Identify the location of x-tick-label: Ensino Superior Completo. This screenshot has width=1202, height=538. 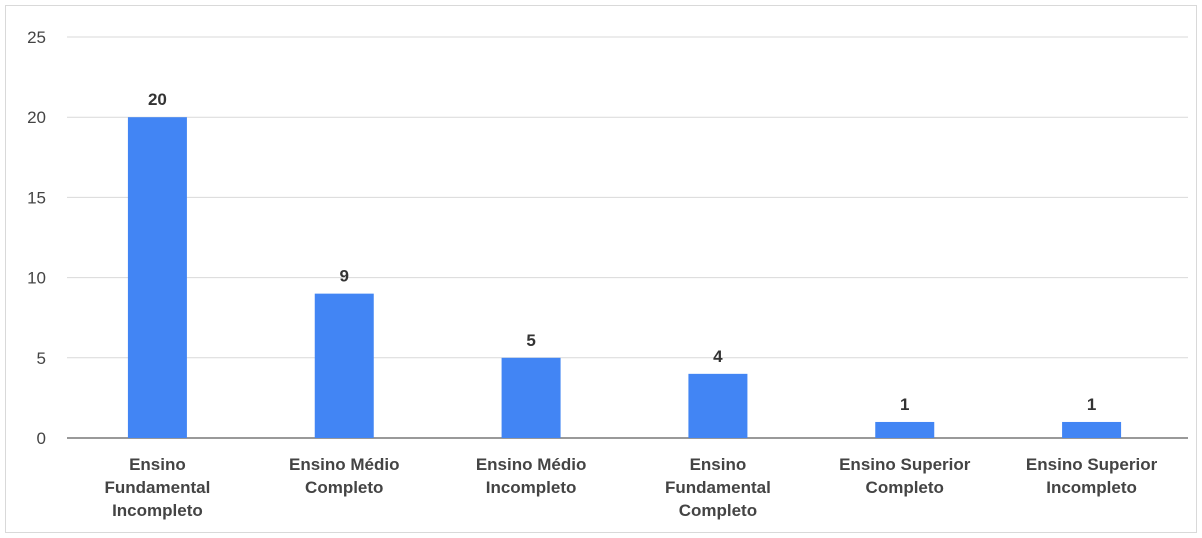
(905, 476).